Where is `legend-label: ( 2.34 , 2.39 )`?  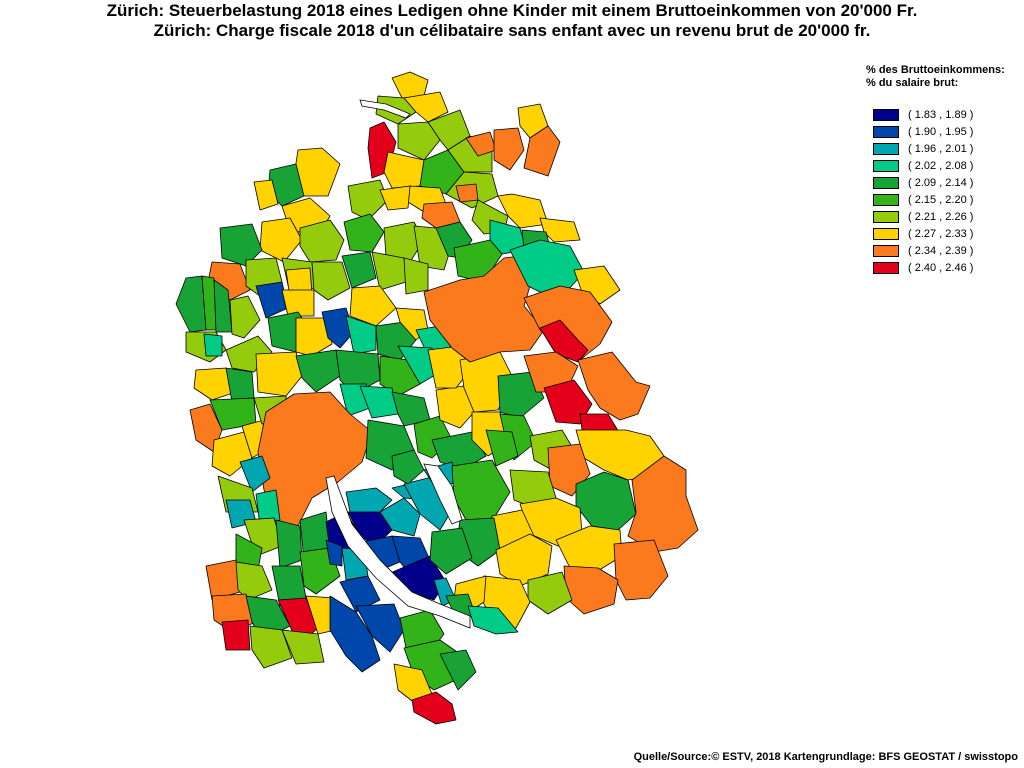 legend-label: ( 2.34 , 2.39 ) is located at coordinates (941, 250).